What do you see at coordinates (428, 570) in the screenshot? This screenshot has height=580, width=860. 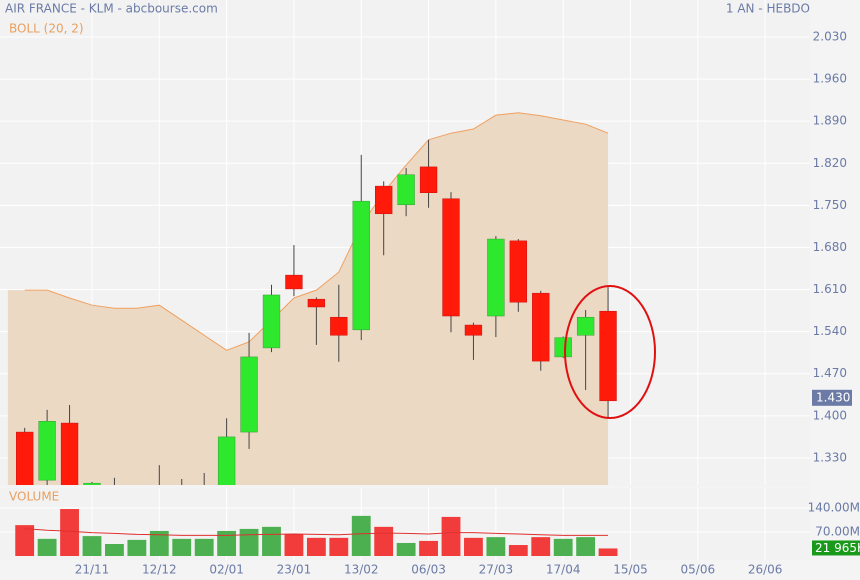 I see `x-tick-label: 06/03` at bounding box center [428, 570].